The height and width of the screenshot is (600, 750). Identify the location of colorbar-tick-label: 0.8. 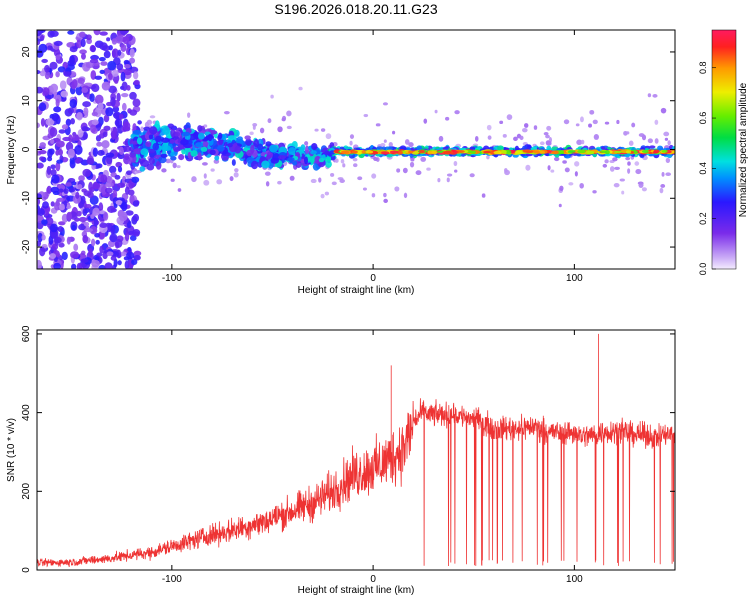
(703, 67).